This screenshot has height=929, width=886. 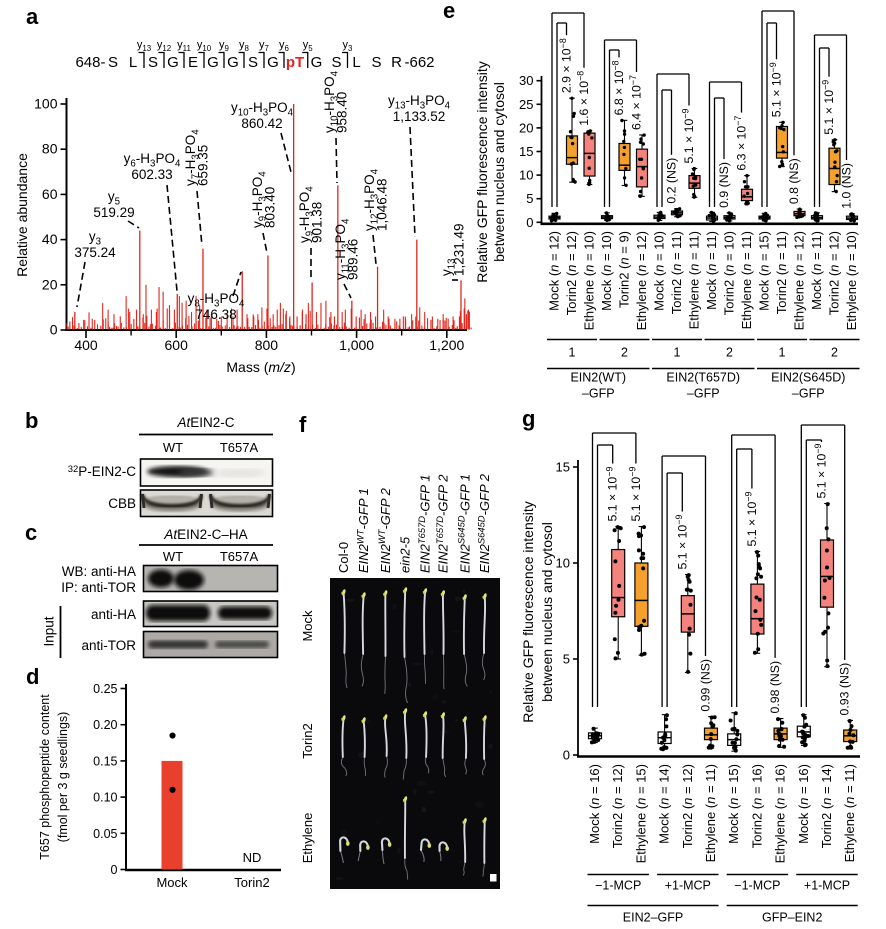 I want to click on sequence-residue: S, so click(x=376, y=62).